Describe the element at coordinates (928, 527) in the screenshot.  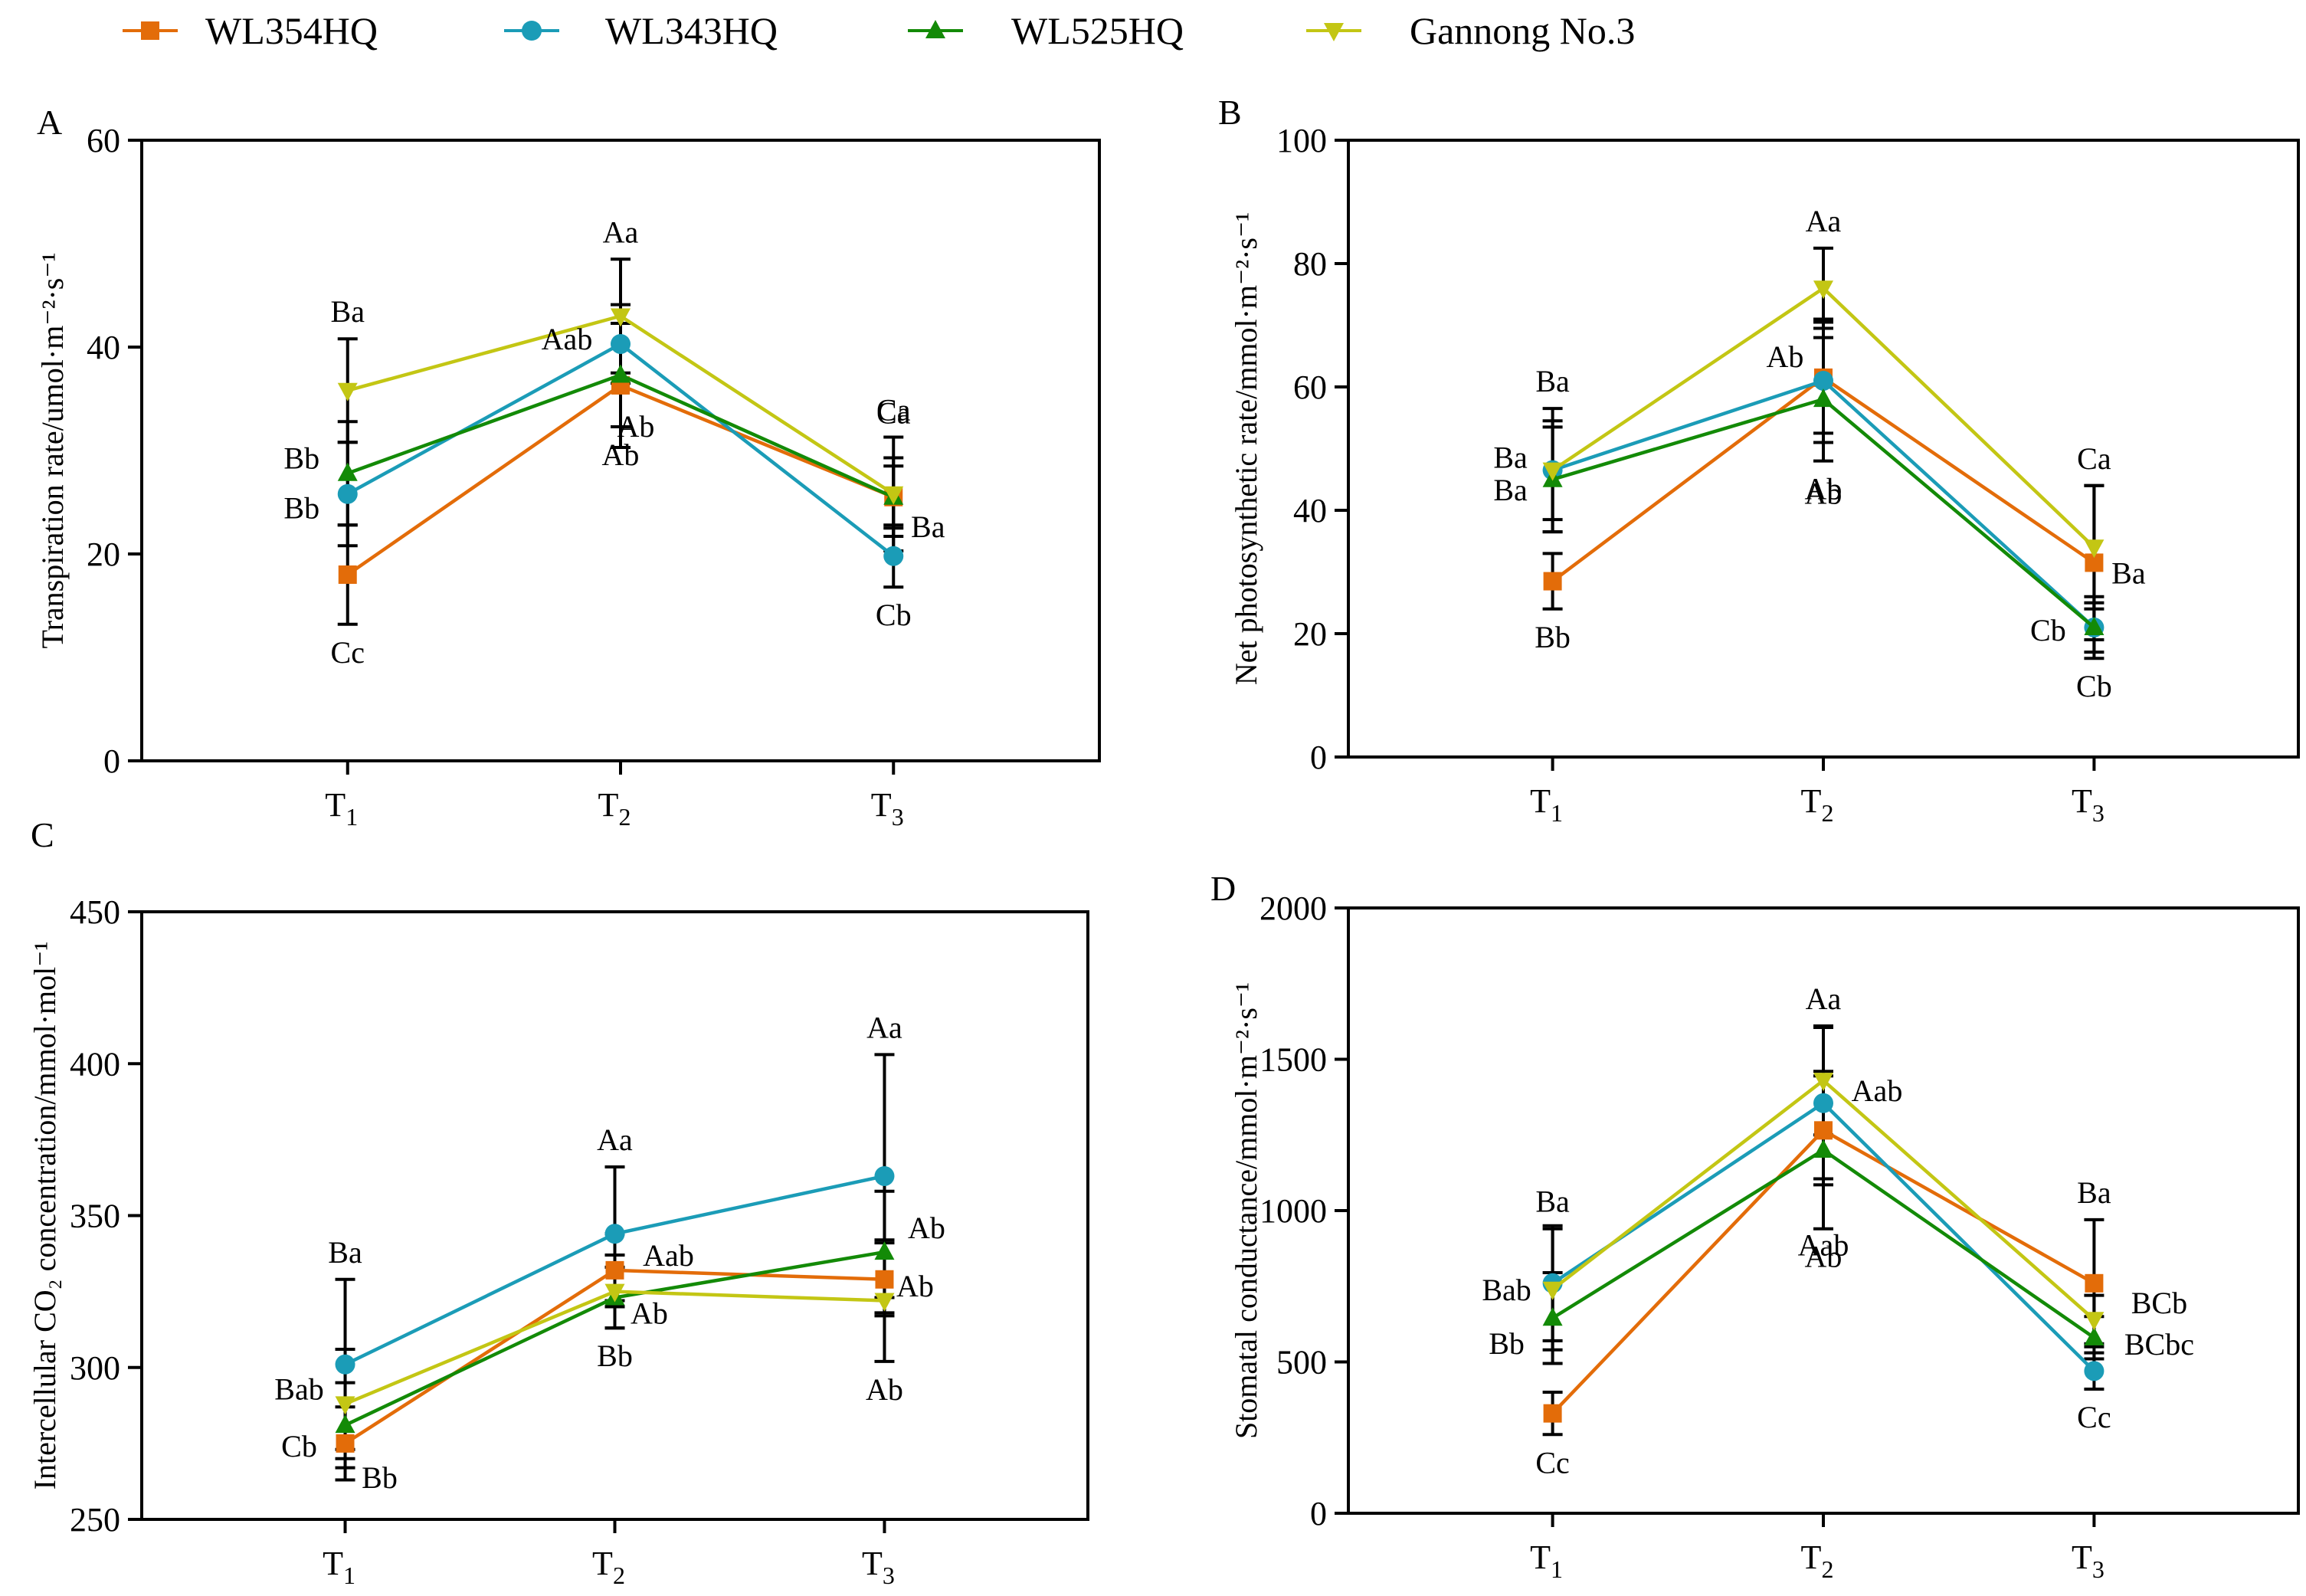
I see `letter-wl525hq-t3: Ba` at that location.